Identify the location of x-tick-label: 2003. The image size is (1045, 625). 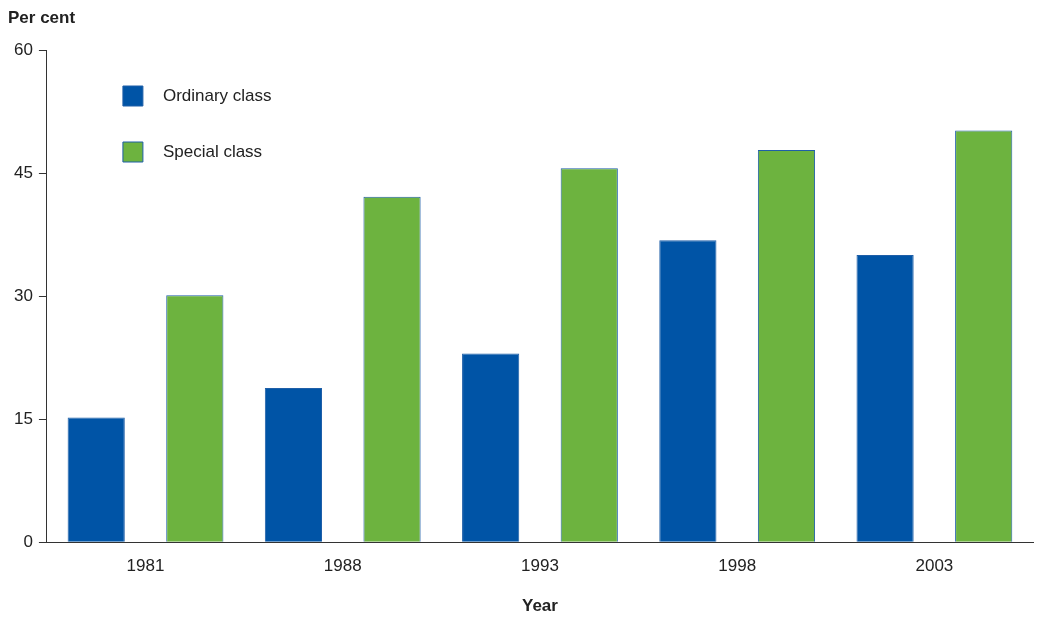
(934, 566).